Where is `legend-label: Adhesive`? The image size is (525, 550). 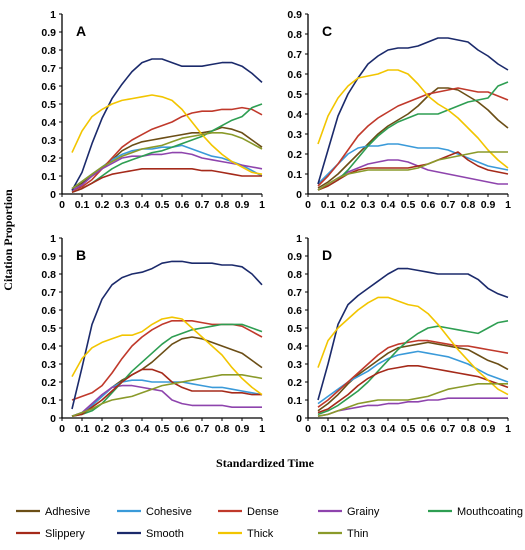
legend-label: Adhesive is located at coordinates (67, 512).